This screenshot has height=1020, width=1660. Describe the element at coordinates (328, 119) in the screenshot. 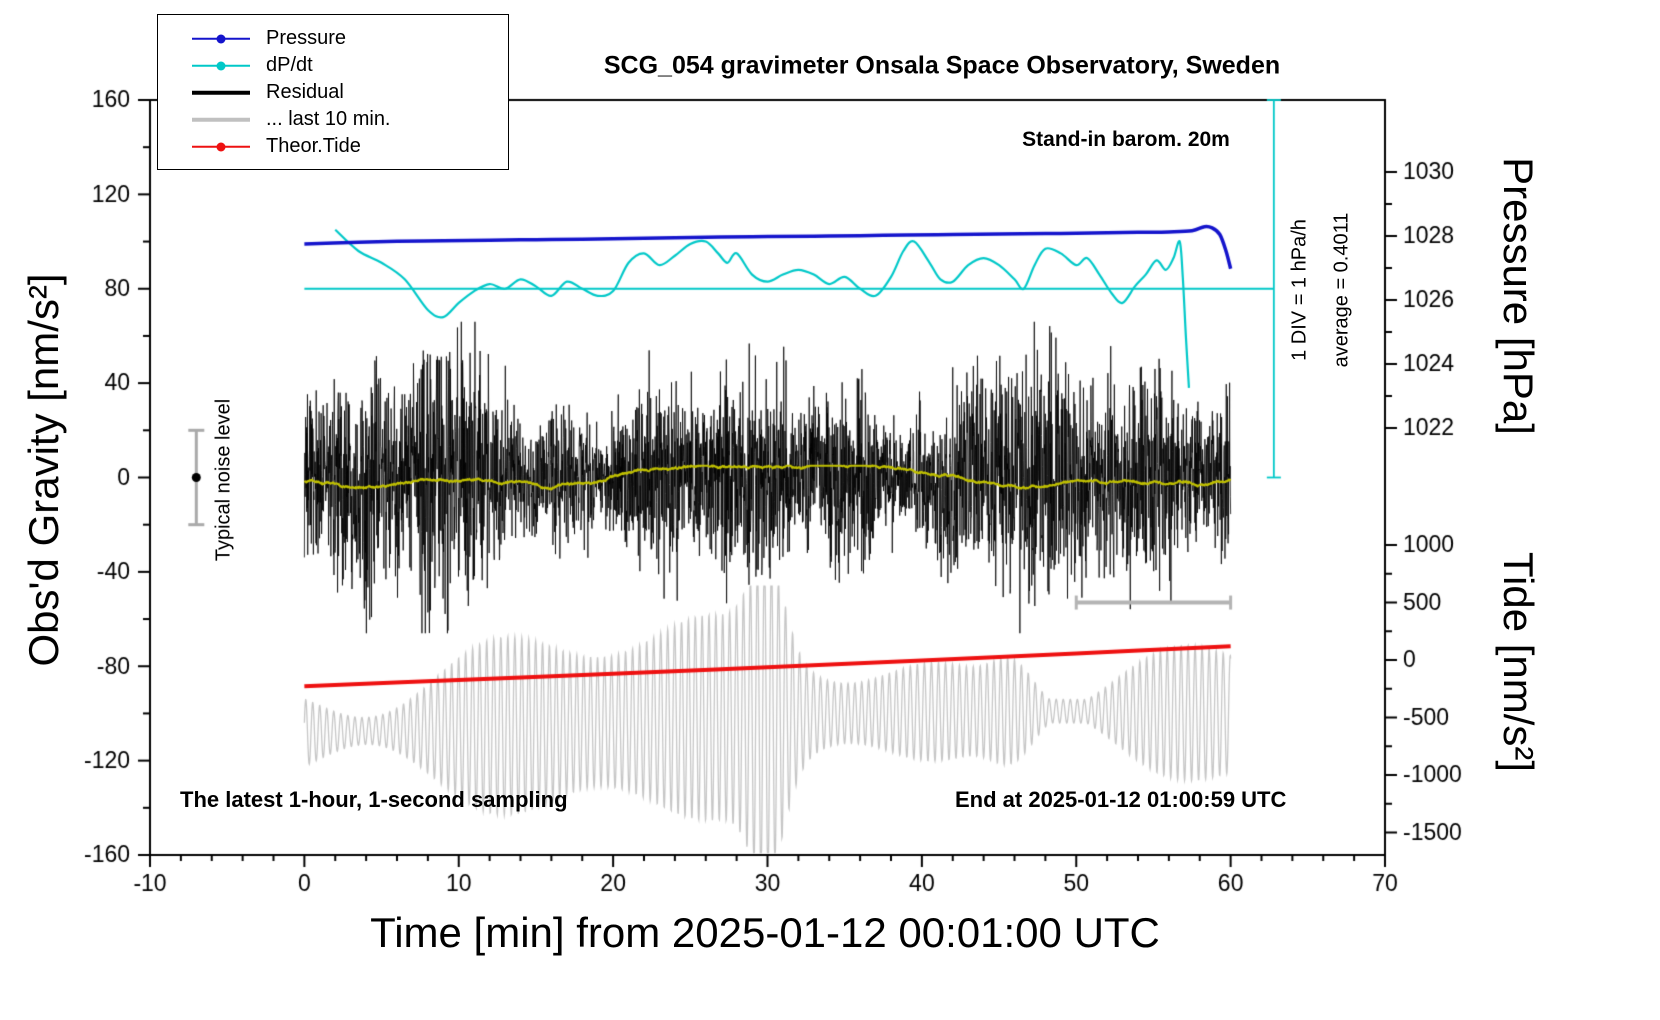

I see `legend-label: ... last 10 min.` at that location.